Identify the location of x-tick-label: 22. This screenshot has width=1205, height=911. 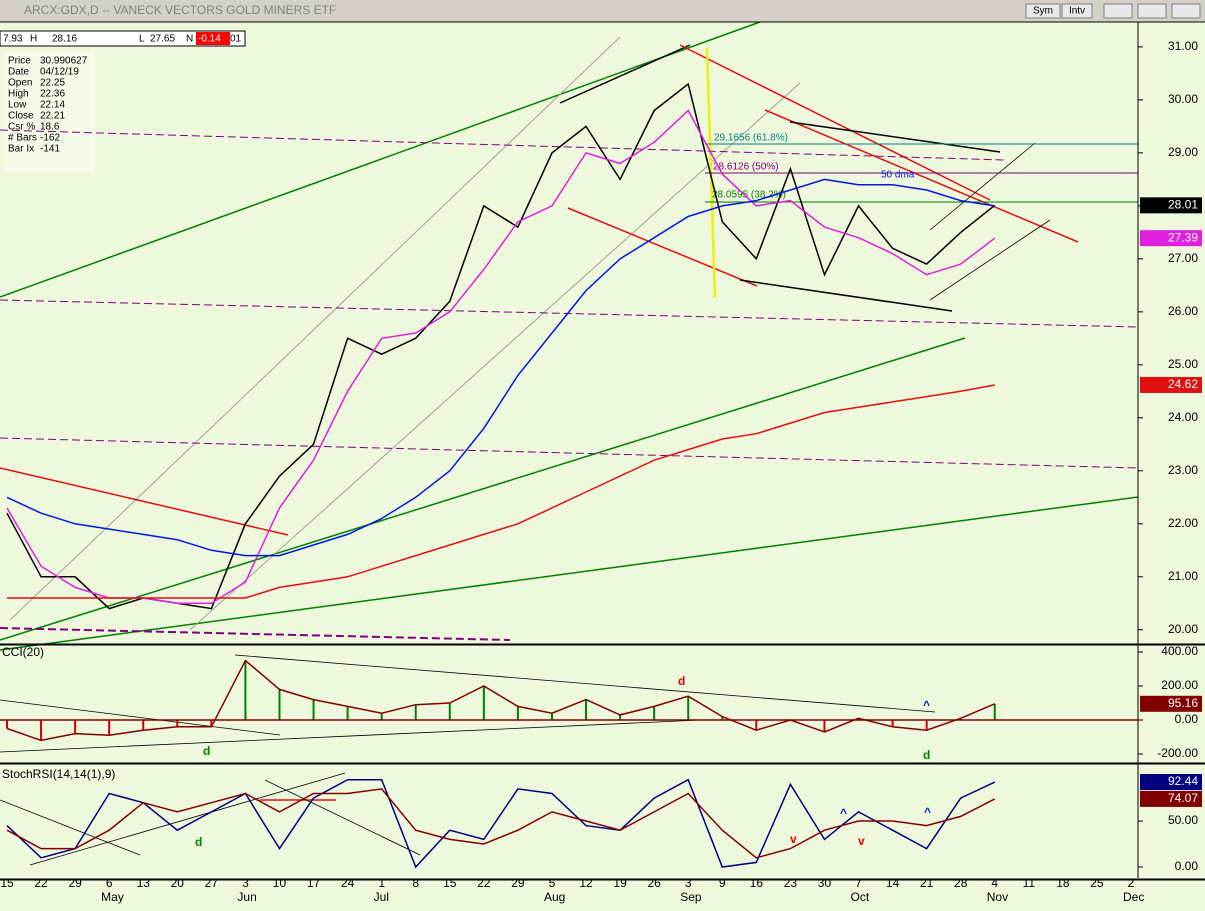
(484, 883).